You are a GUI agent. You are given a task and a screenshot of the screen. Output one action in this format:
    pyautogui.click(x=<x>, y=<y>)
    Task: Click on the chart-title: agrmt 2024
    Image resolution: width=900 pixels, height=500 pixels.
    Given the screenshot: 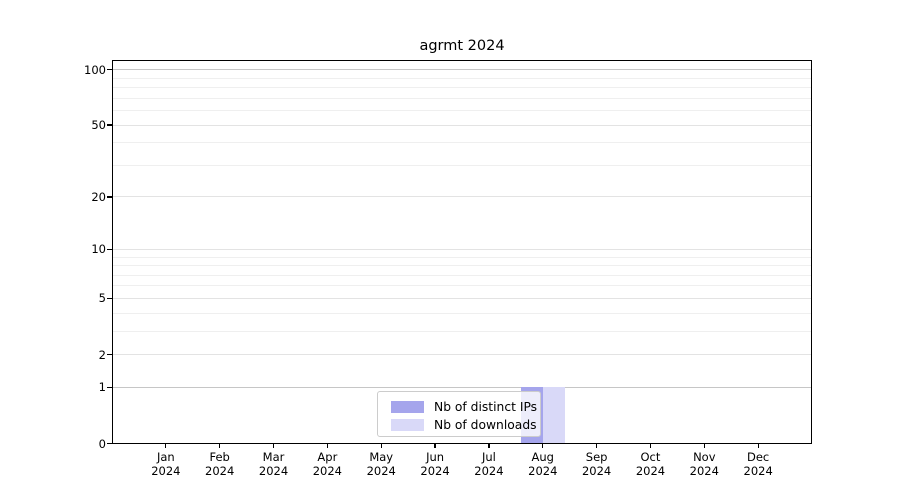 What is the action you would take?
    pyautogui.click(x=462, y=46)
    